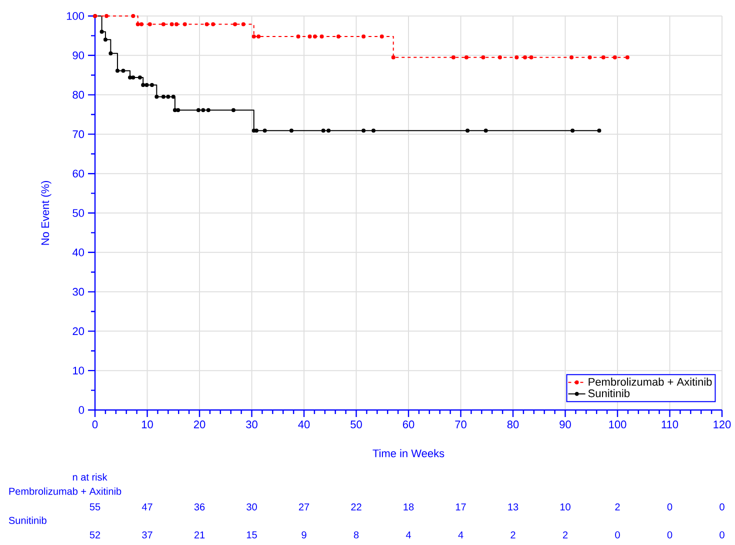 The height and width of the screenshot is (545, 735). What do you see at coordinates (565, 506) in the screenshot?
I see `text: 10` at bounding box center [565, 506].